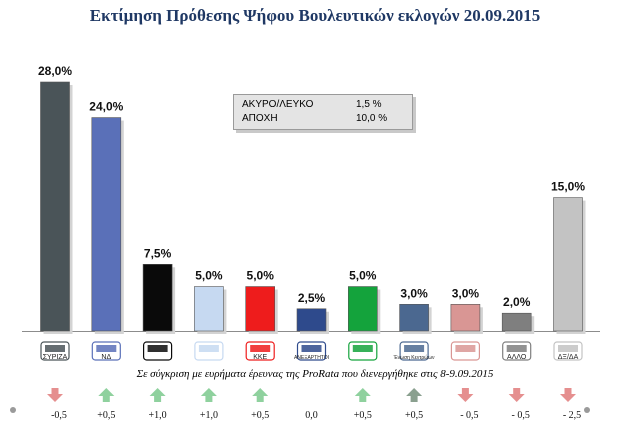 The width and height of the screenshot is (630, 422). What do you see at coordinates (568, 187) in the screenshot?
I see `data-label: 15,0%` at bounding box center [568, 187].